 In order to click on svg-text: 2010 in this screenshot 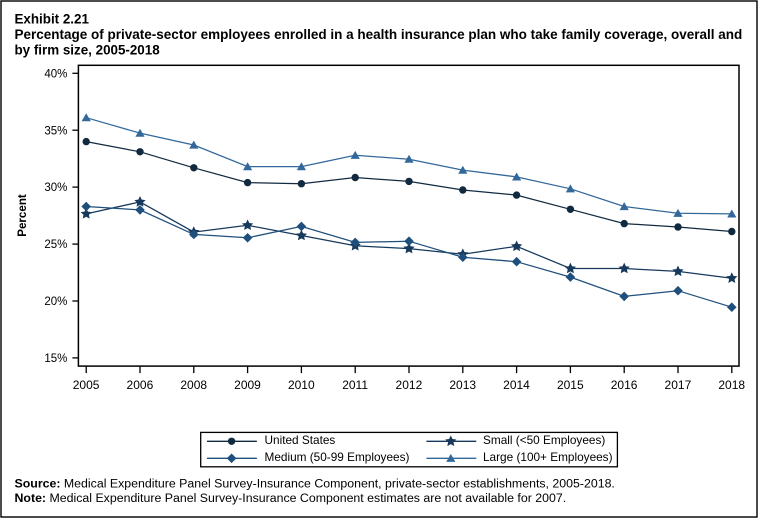, I will do `click(301, 385)`.